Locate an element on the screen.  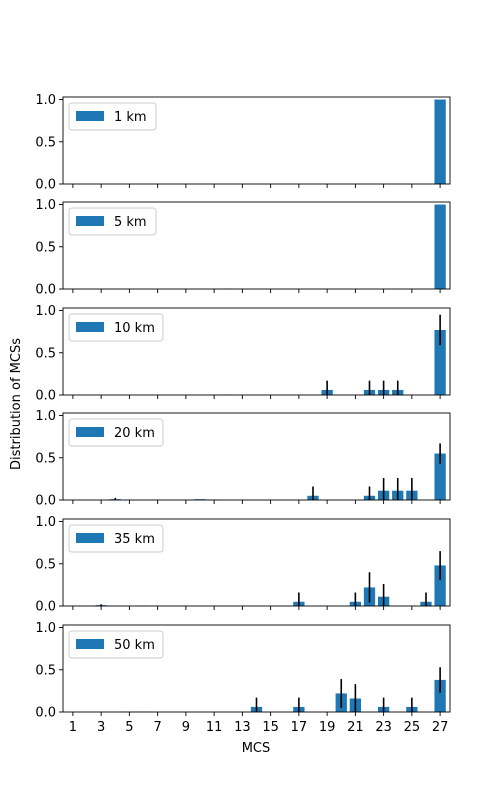
panel-2: 0.0 0.5 1.0 5 km is located at coordinates (243, 248).